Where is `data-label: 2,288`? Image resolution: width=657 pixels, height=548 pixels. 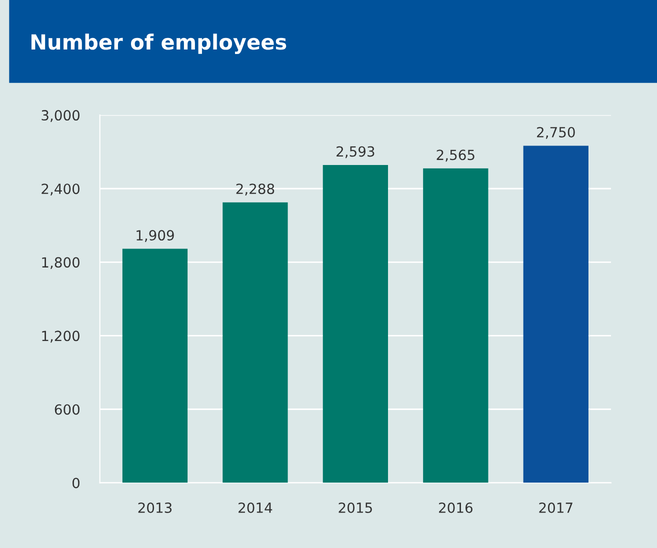
data-label: 2,288 is located at coordinates (255, 190).